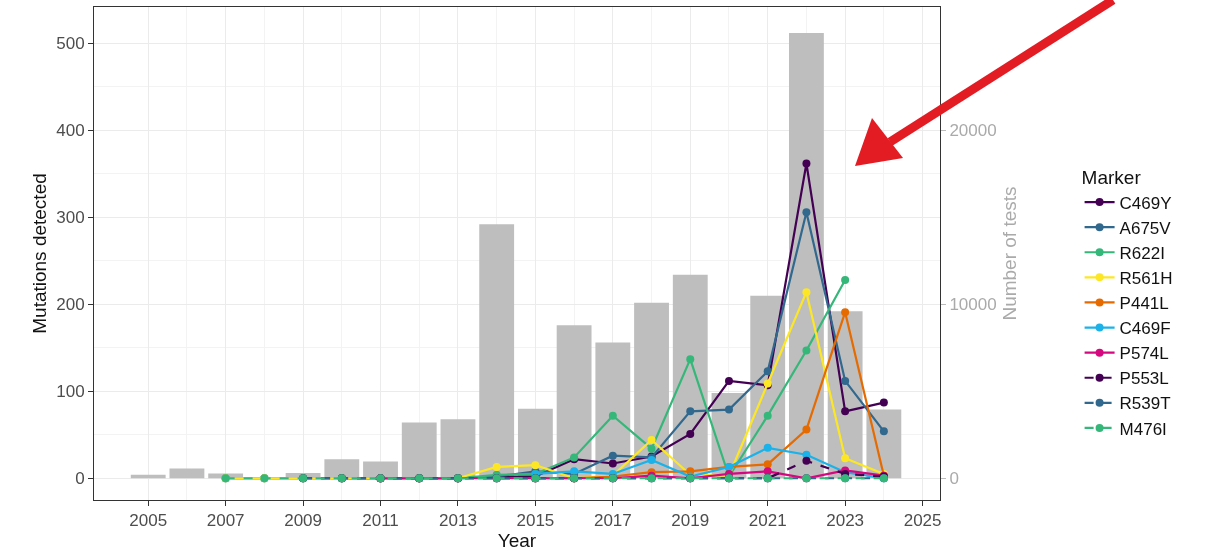 The height and width of the screenshot is (557, 1223). I want to click on y2-tick-label: 20000, so click(973, 131).